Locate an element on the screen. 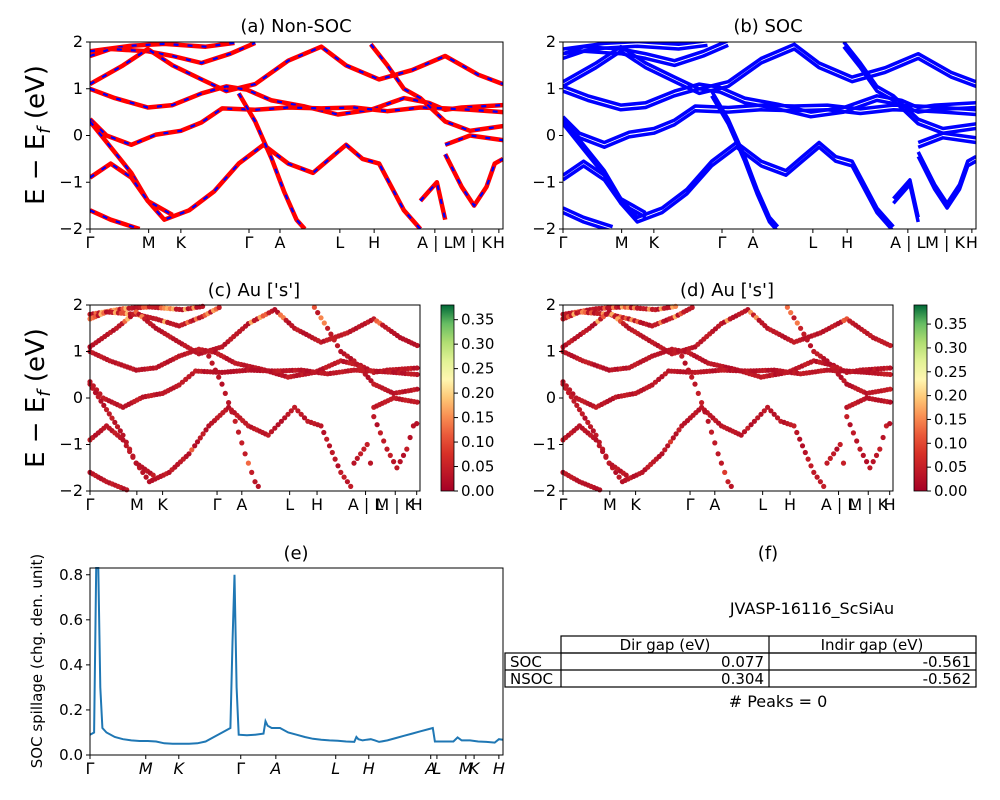  table-cell-soc-dir: 0.077 is located at coordinates (742, 662).